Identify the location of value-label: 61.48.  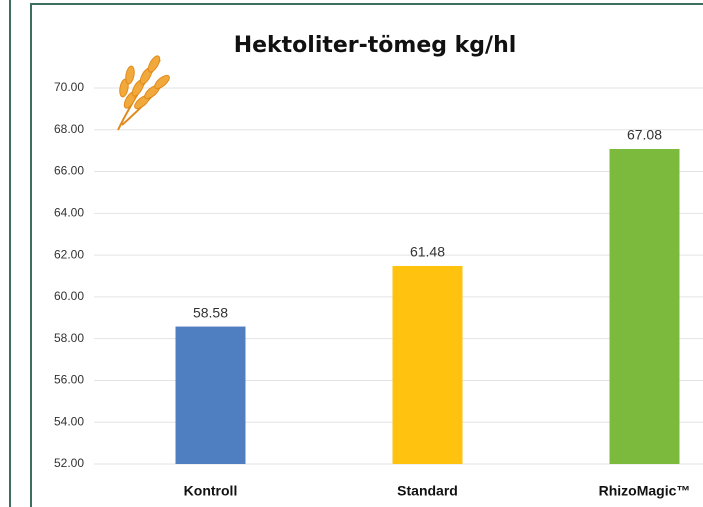
(427, 252).